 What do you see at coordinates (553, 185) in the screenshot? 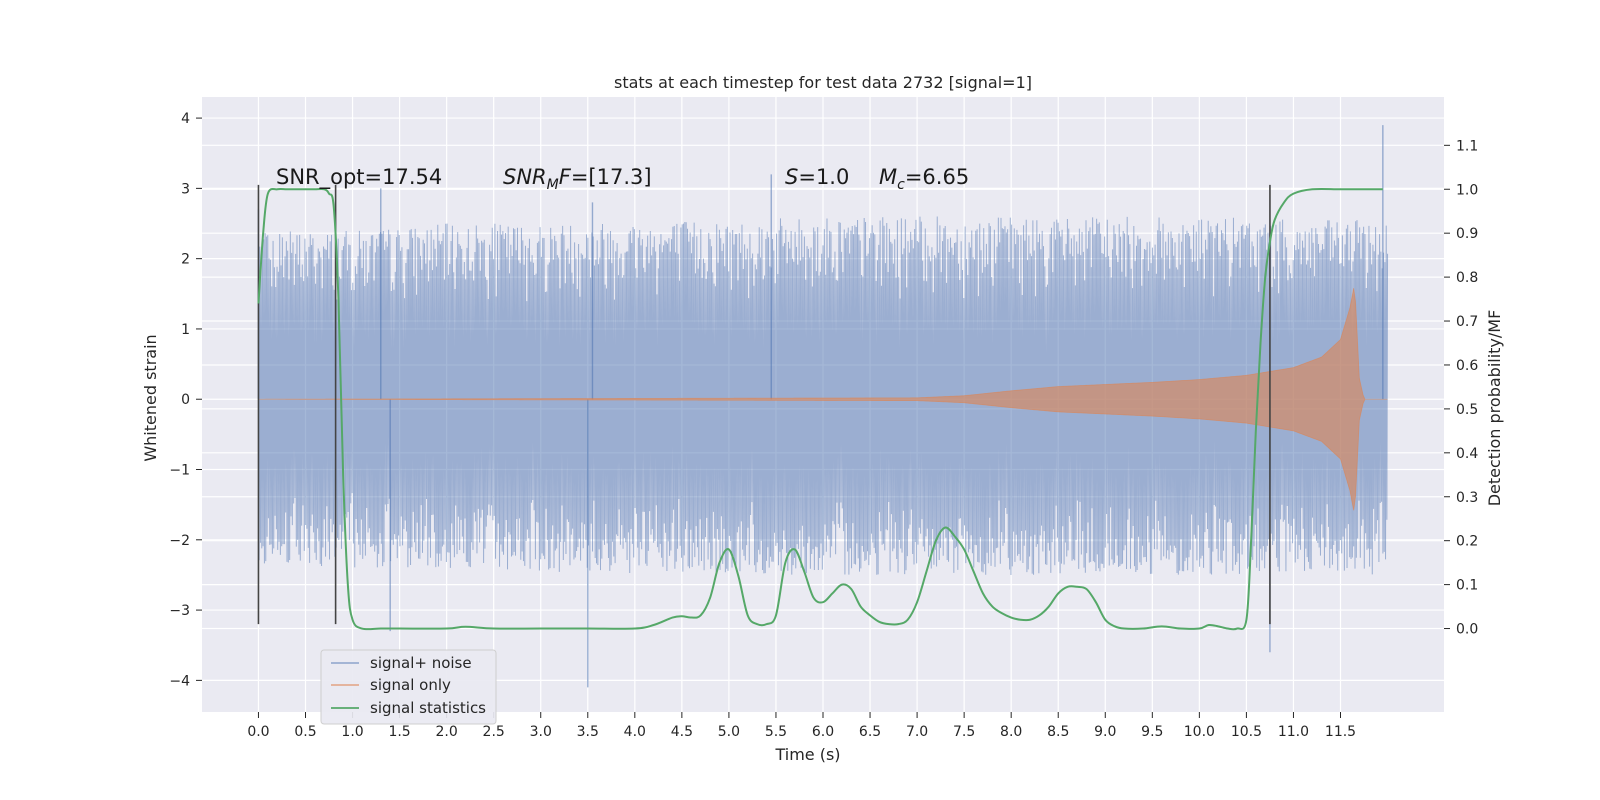
I see `annotation-snr-mf-sub: M` at bounding box center [553, 185].